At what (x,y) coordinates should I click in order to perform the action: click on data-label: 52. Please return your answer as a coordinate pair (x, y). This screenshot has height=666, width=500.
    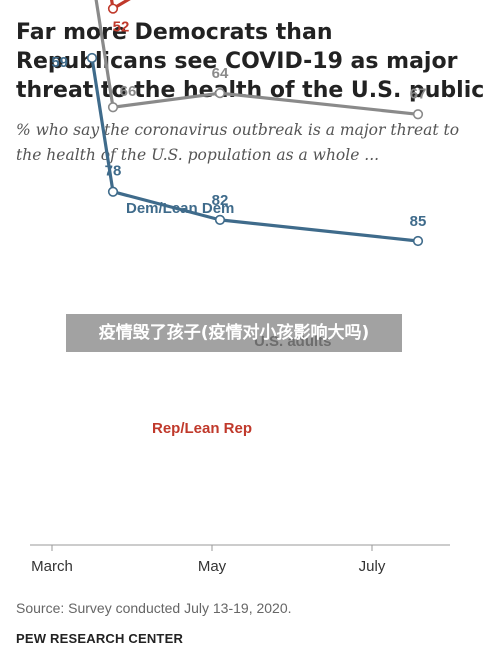
    Looking at the image, I should click on (121, 27).